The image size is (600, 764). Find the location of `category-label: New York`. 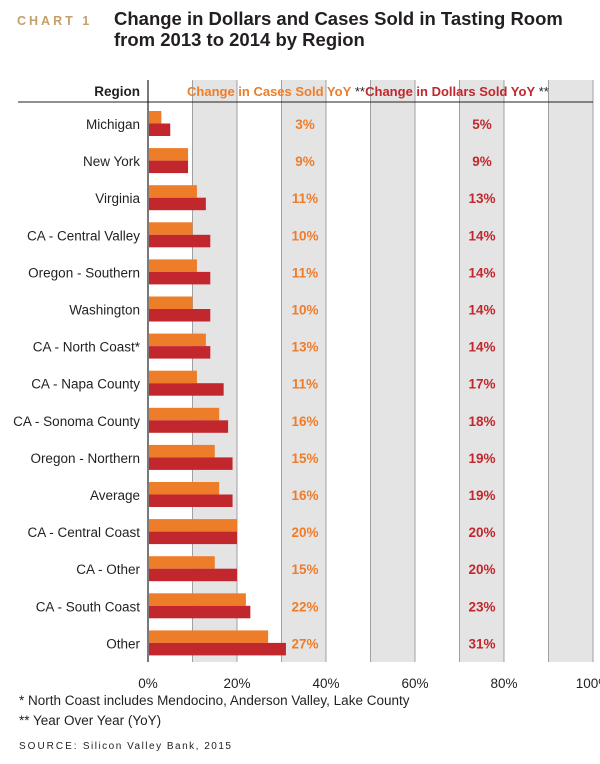

category-label: New York is located at coordinates (111, 161).